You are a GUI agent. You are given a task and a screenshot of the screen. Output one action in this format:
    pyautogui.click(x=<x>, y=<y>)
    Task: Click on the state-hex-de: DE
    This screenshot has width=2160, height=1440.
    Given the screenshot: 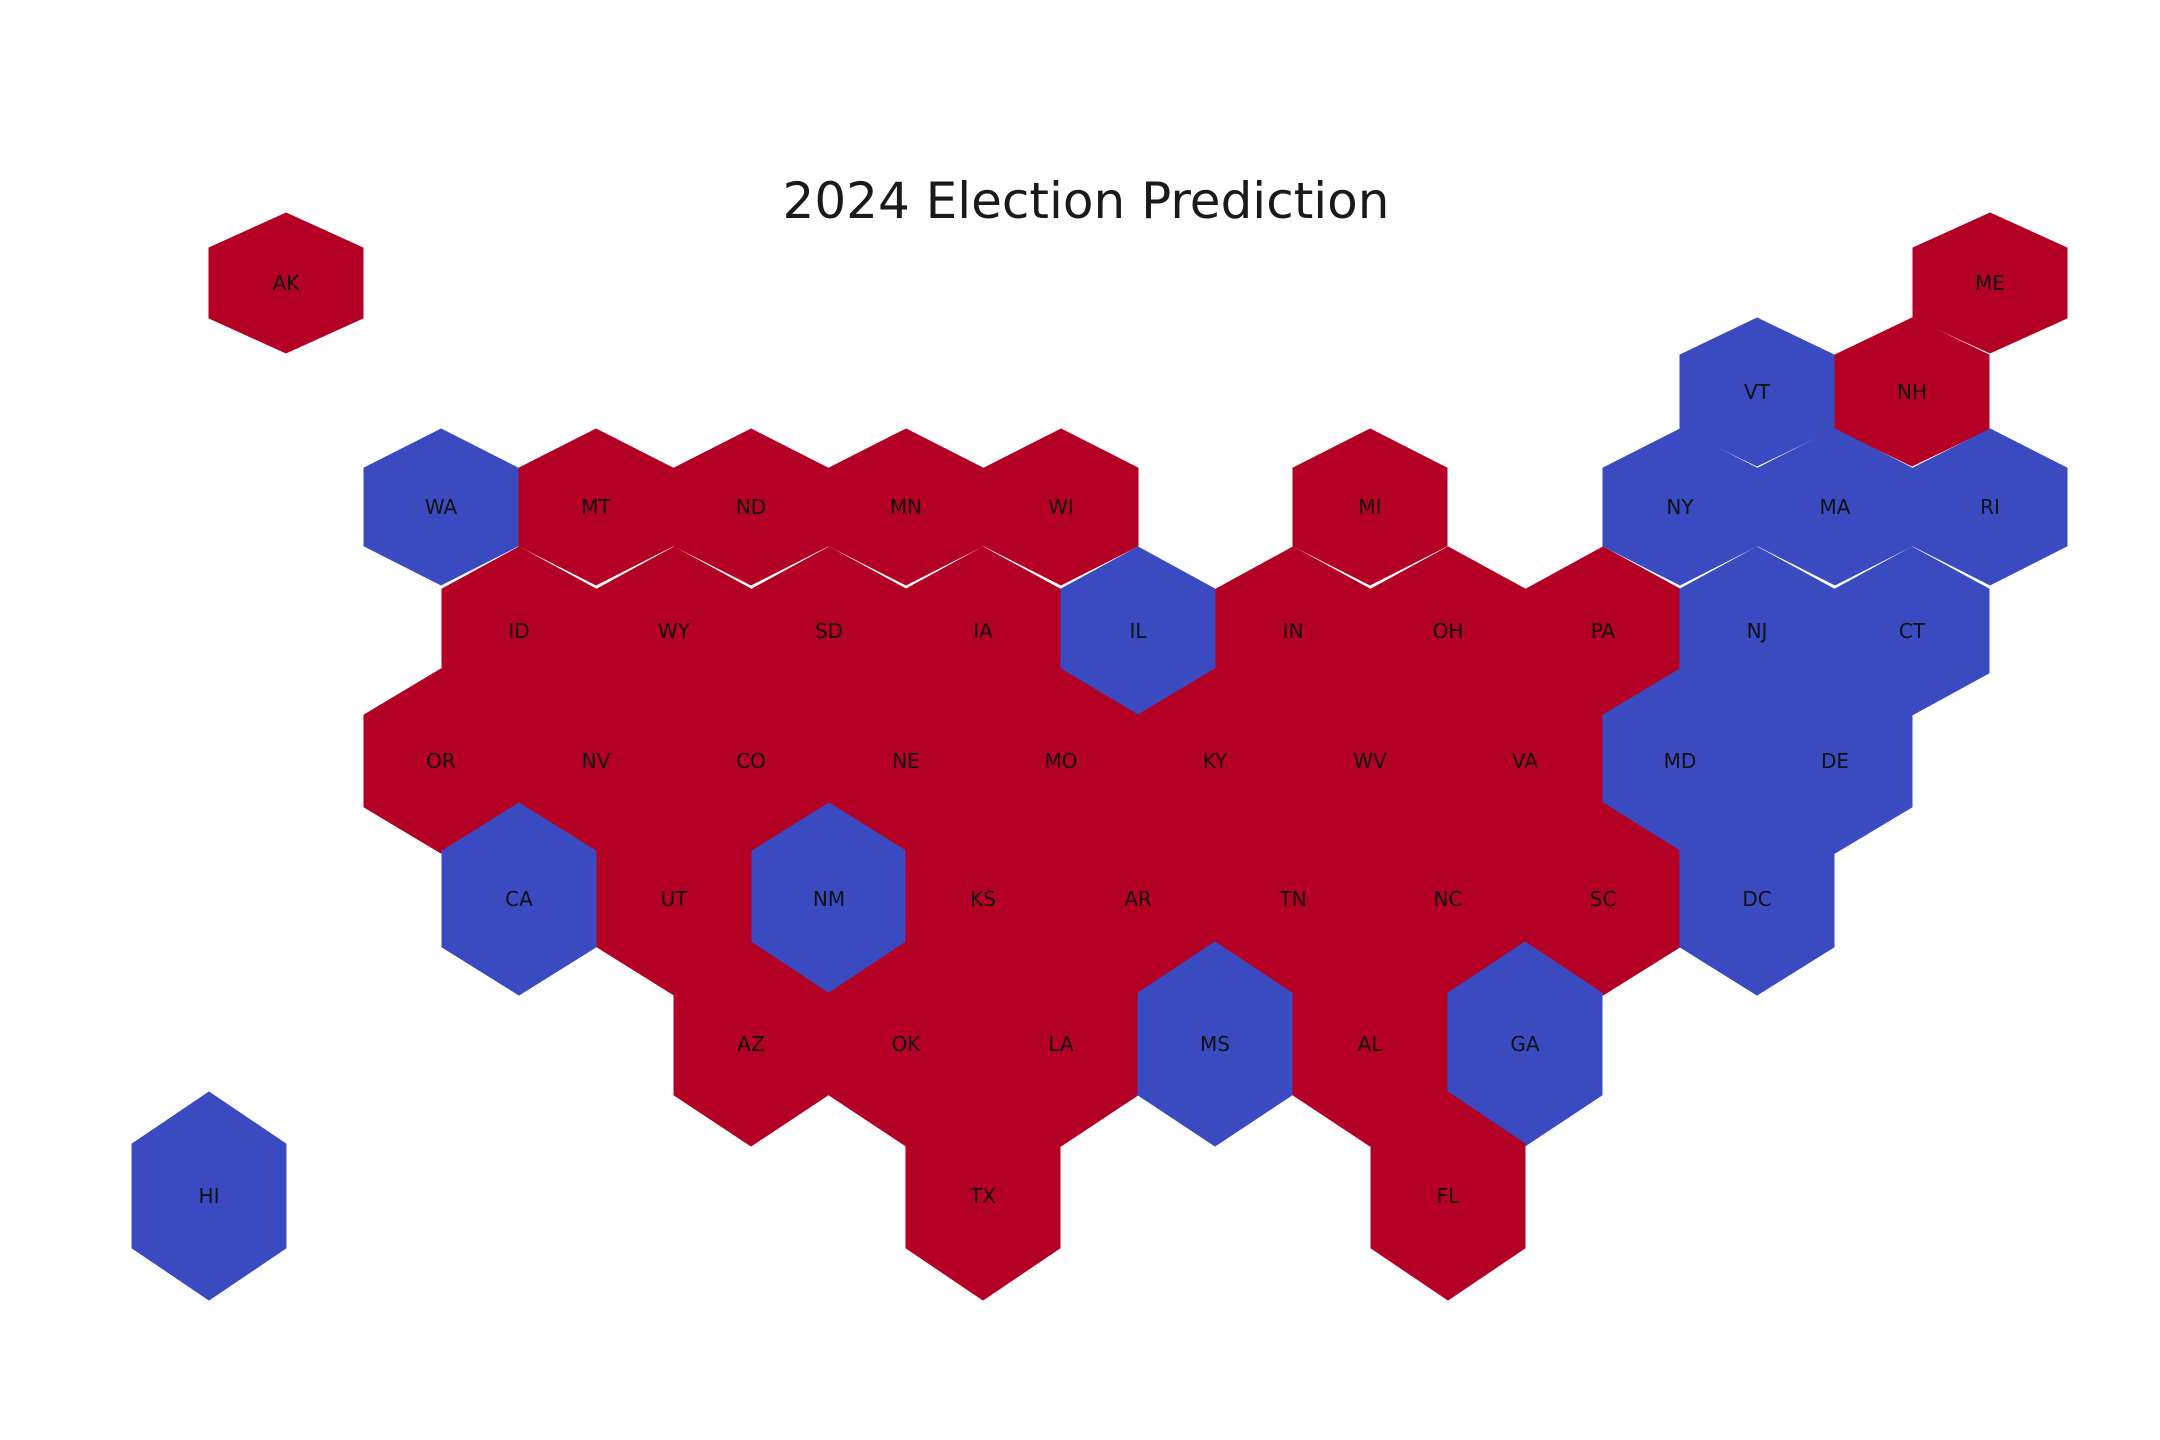 What is the action you would take?
    pyautogui.click(x=1835, y=761)
    